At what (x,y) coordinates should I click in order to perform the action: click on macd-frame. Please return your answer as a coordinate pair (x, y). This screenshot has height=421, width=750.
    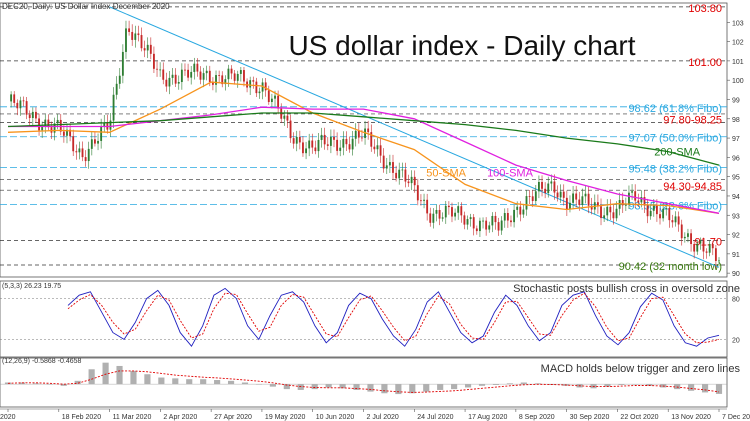
    Looking at the image, I should click on (364, 382).